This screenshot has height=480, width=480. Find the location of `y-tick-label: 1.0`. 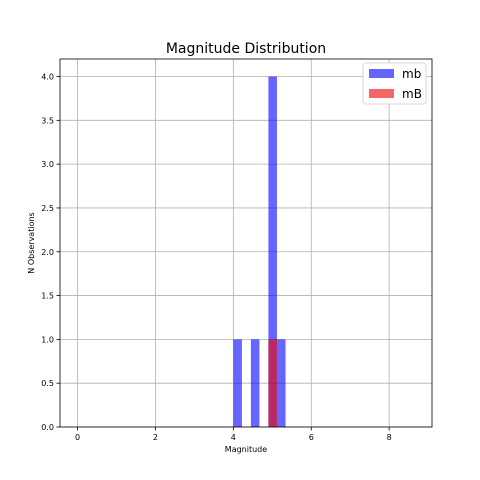

y-tick-label: 1.0 is located at coordinates (47, 339).